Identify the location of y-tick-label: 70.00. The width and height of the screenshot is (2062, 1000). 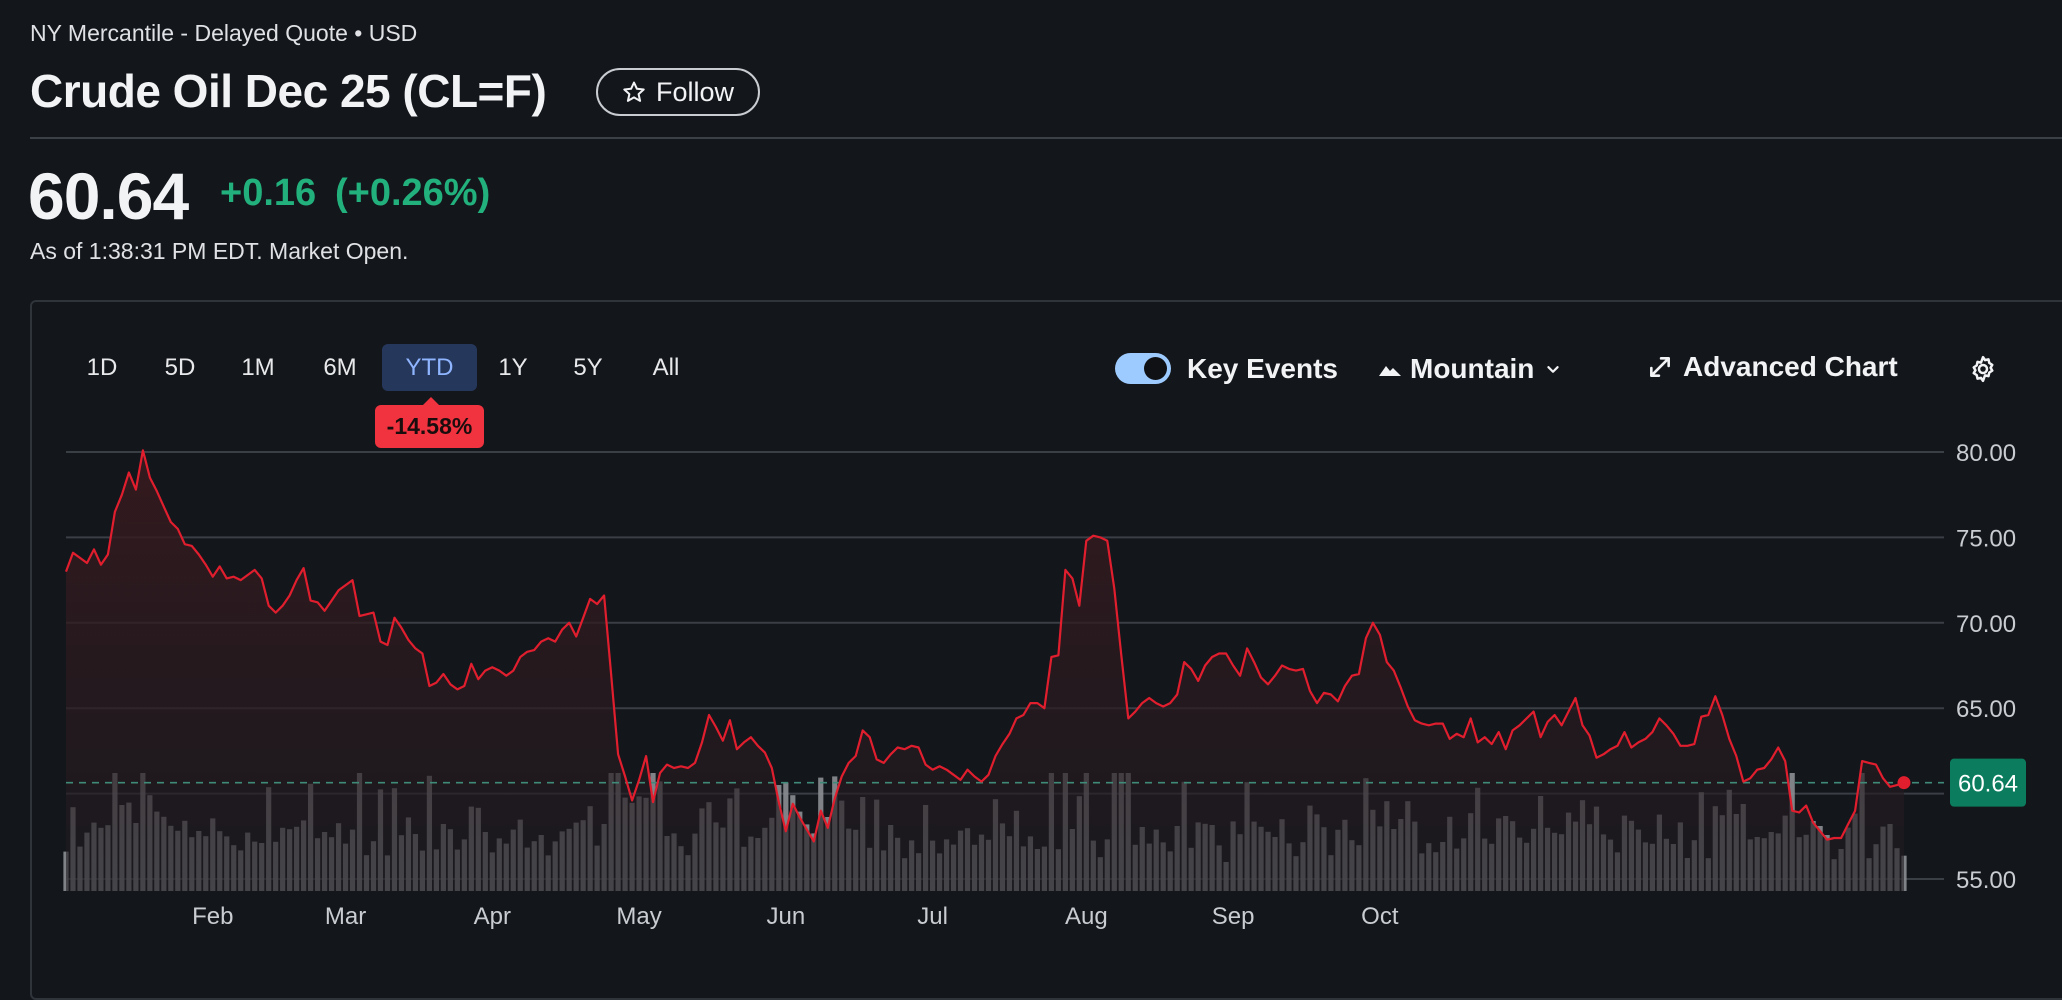
(1986, 624).